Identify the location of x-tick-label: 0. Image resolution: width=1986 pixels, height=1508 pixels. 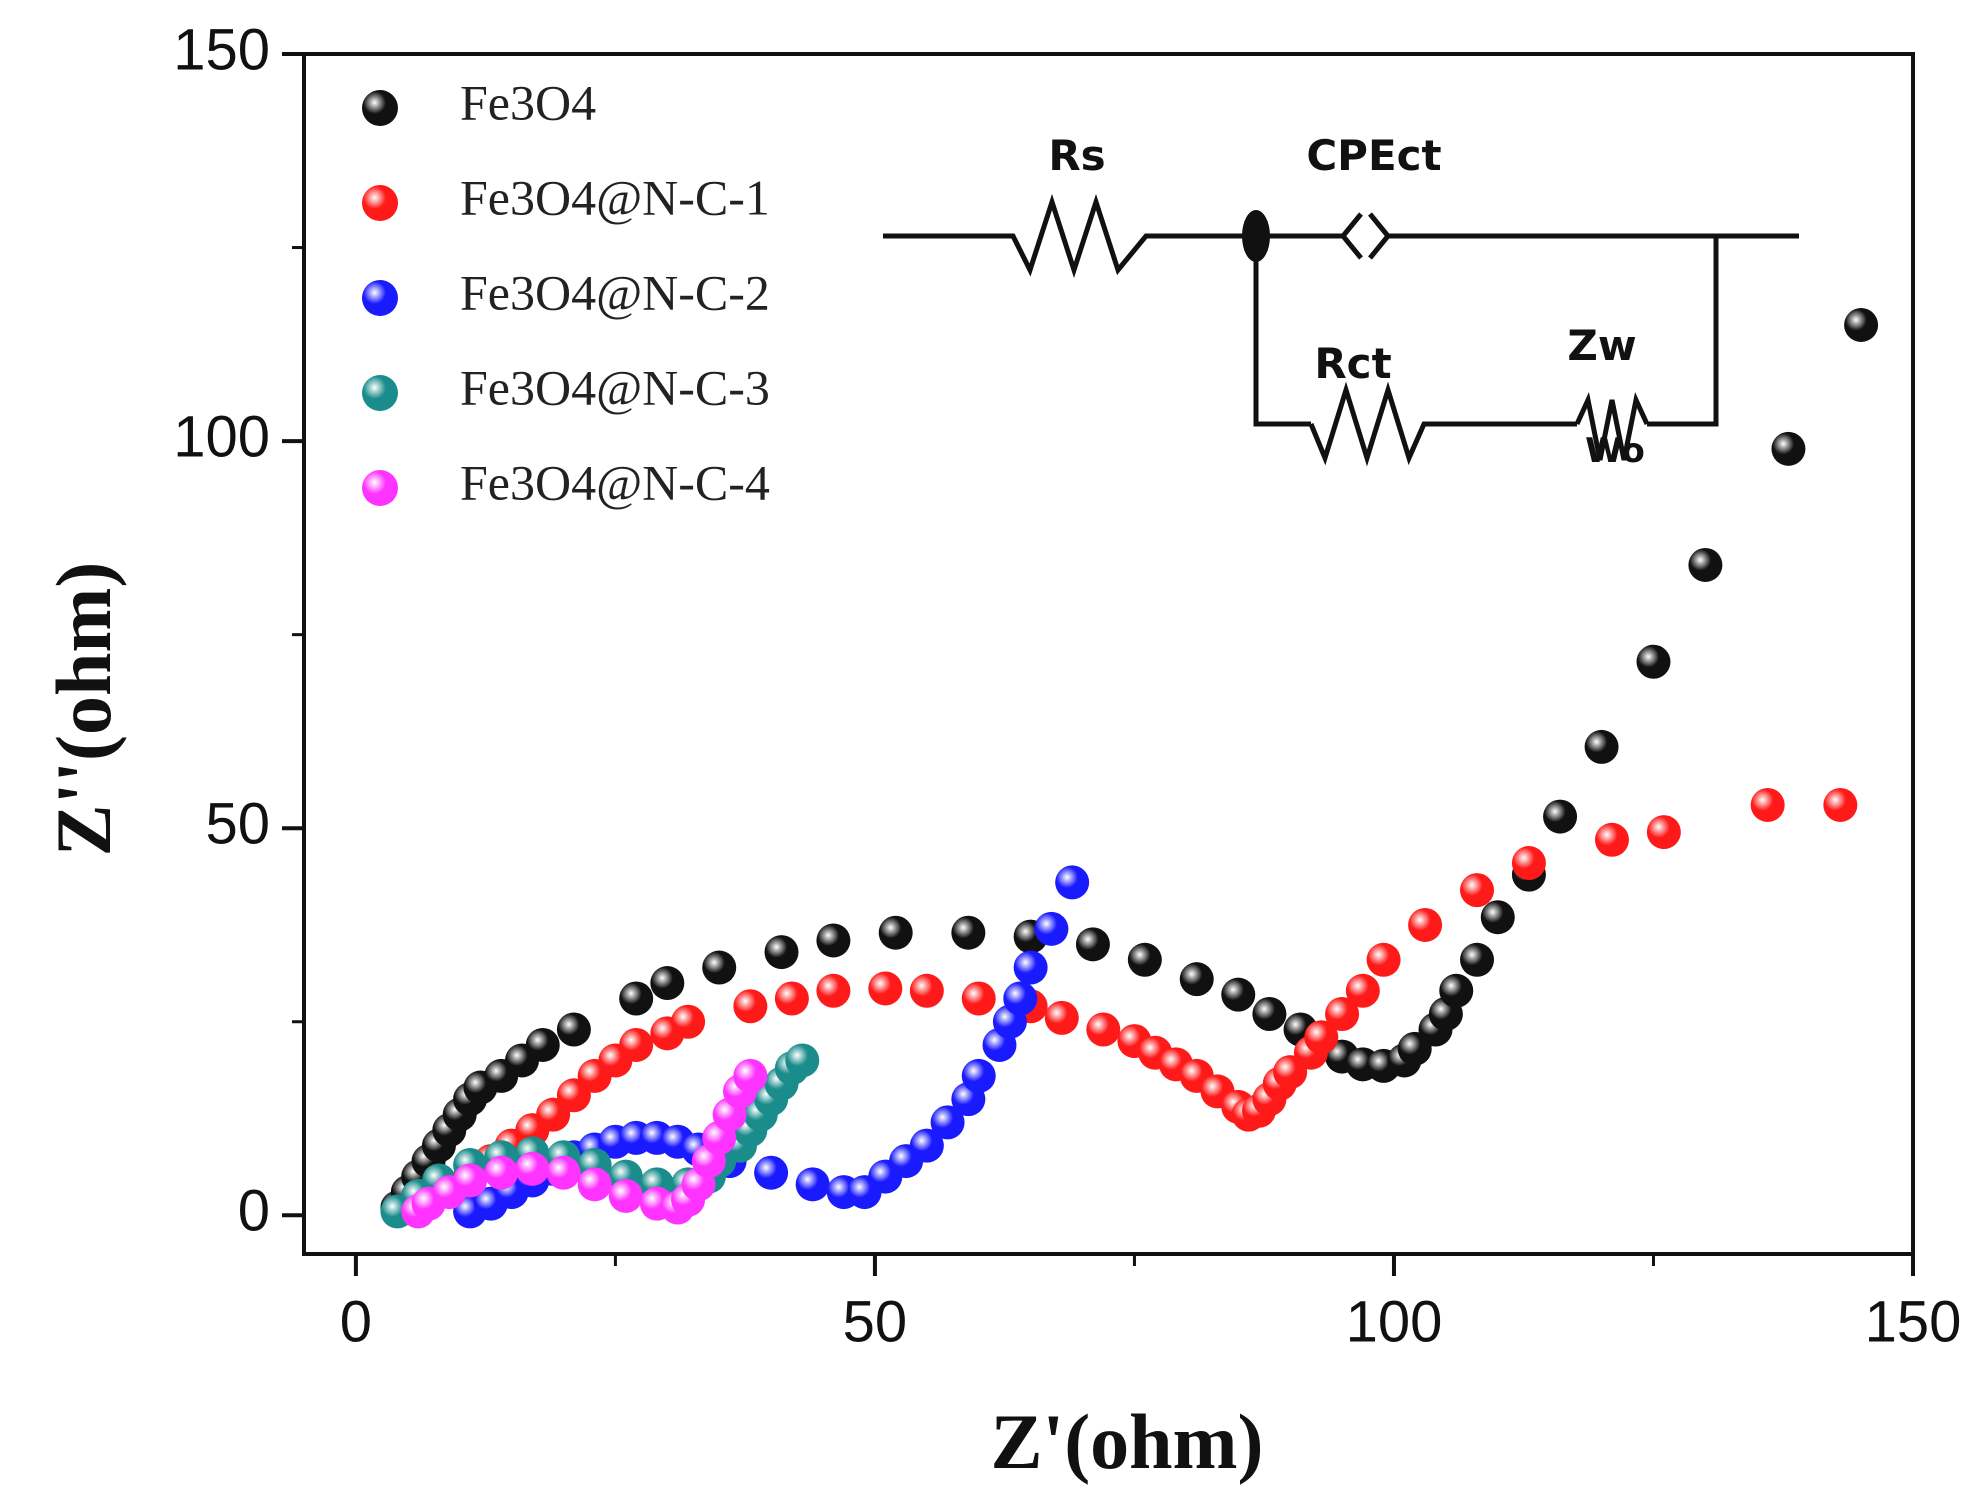
(356, 1321).